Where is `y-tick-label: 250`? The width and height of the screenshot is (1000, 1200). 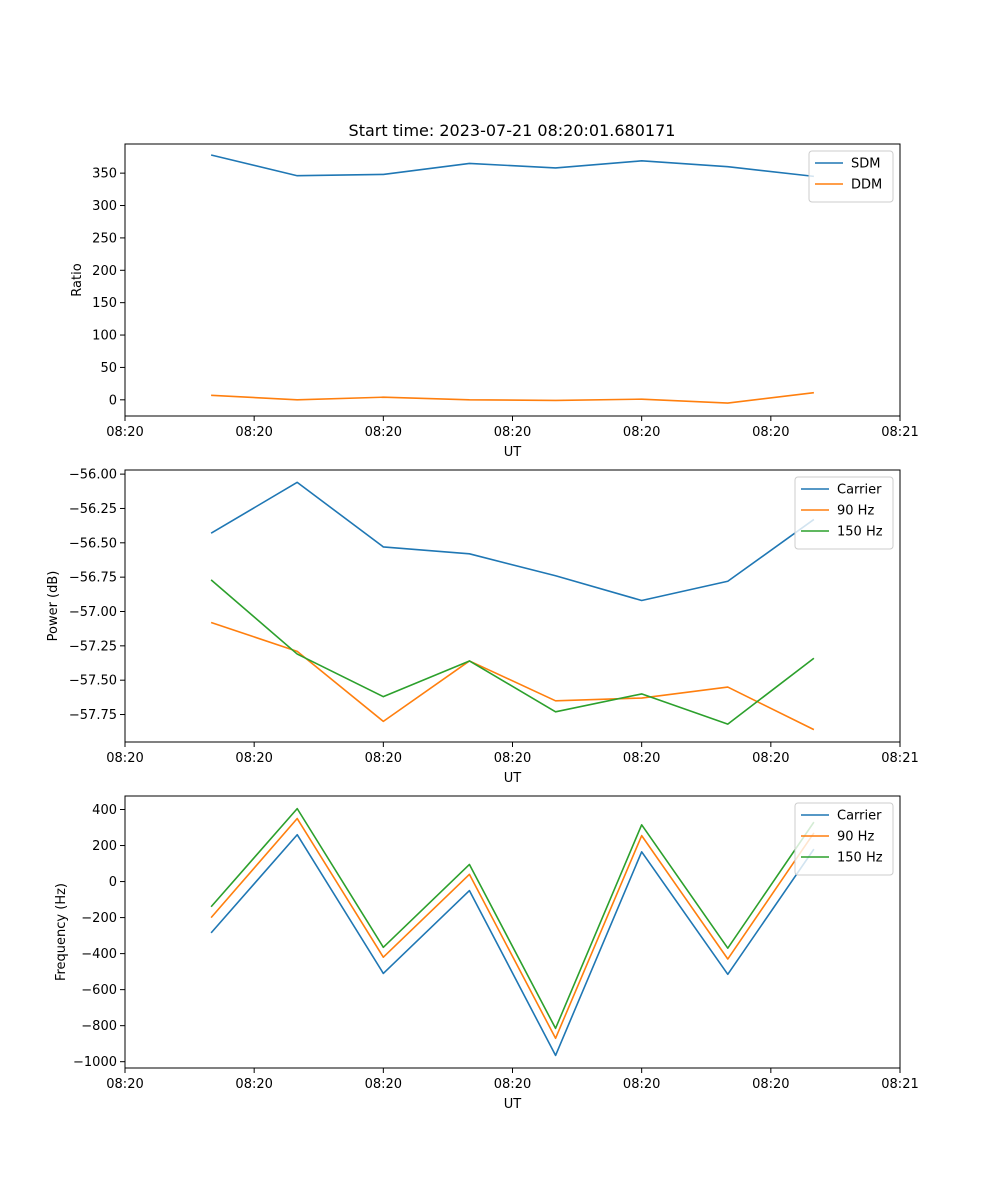
y-tick-label: 250 is located at coordinates (104, 238).